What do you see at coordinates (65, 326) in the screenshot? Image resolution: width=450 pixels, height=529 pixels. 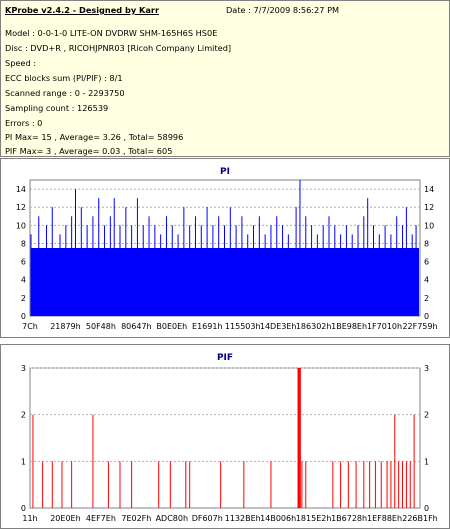 I see `pi-xtick: 21879h` at bounding box center [65, 326].